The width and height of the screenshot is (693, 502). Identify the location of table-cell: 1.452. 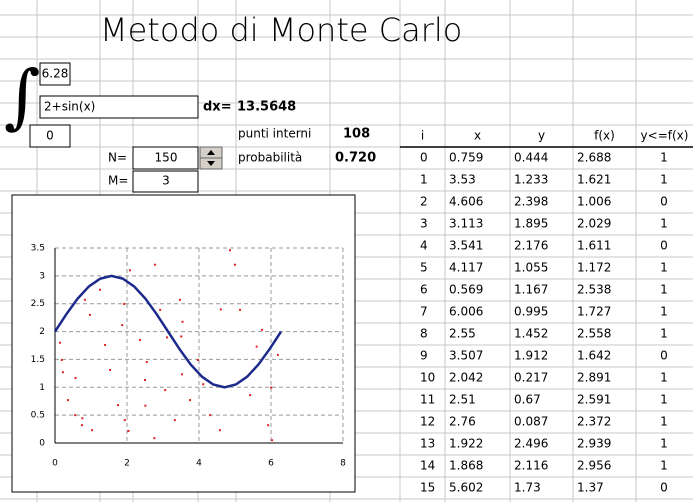
(531, 334).